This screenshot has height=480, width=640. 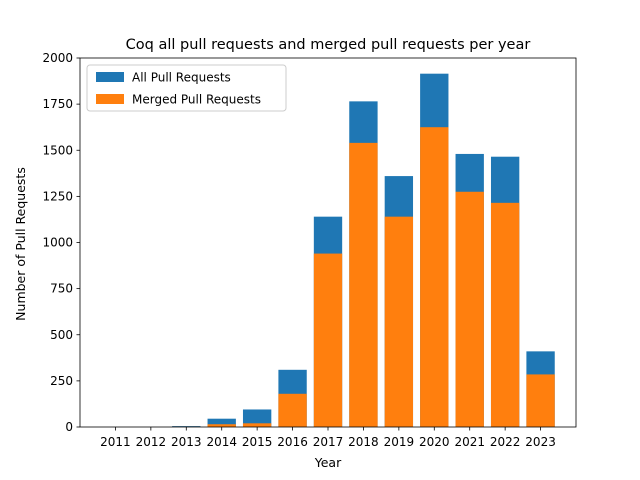 What do you see at coordinates (363, 284) in the screenshot?
I see `bar-merged-2018` at bounding box center [363, 284].